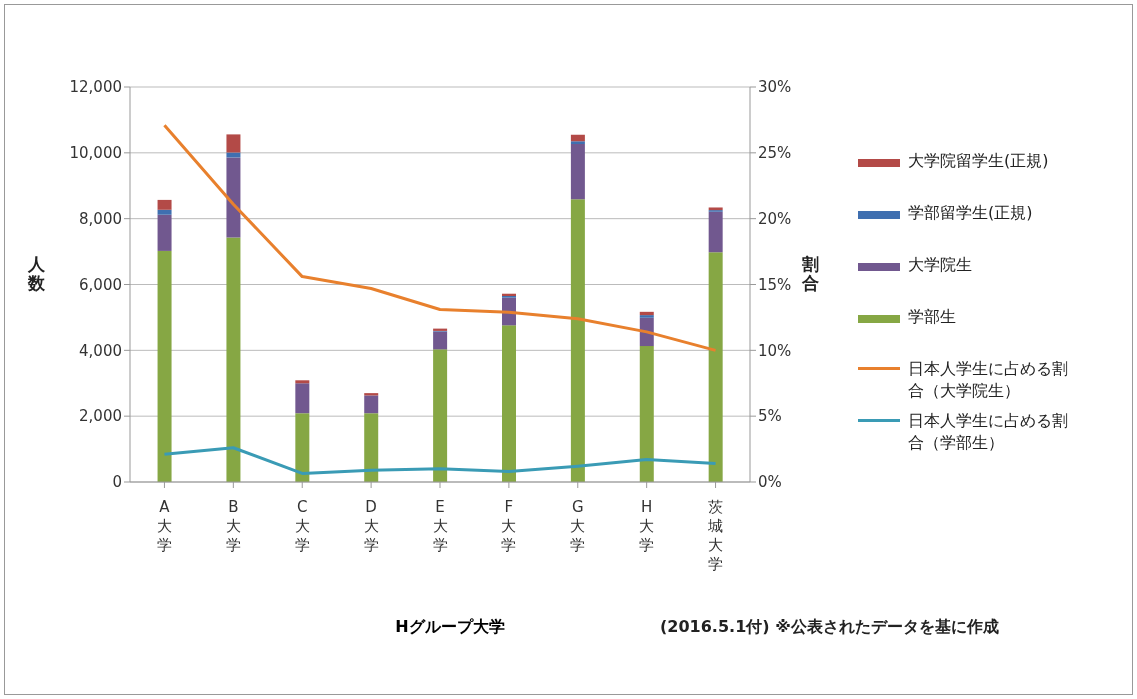 The width and height of the screenshot is (1137, 699). I want to click on y2-tick-label: 20%, so click(775, 218).